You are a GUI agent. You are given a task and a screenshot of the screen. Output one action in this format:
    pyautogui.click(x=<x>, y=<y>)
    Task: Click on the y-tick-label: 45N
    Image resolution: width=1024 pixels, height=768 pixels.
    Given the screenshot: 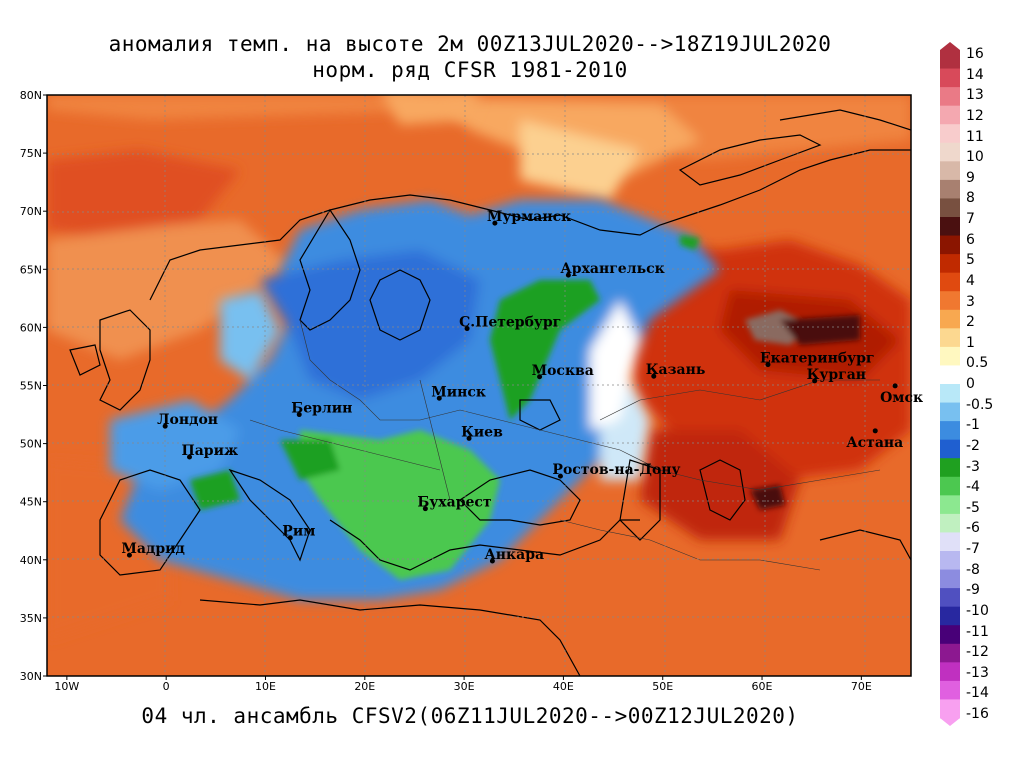 What is the action you would take?
    pyautogui.click(x=31, y=502)
    